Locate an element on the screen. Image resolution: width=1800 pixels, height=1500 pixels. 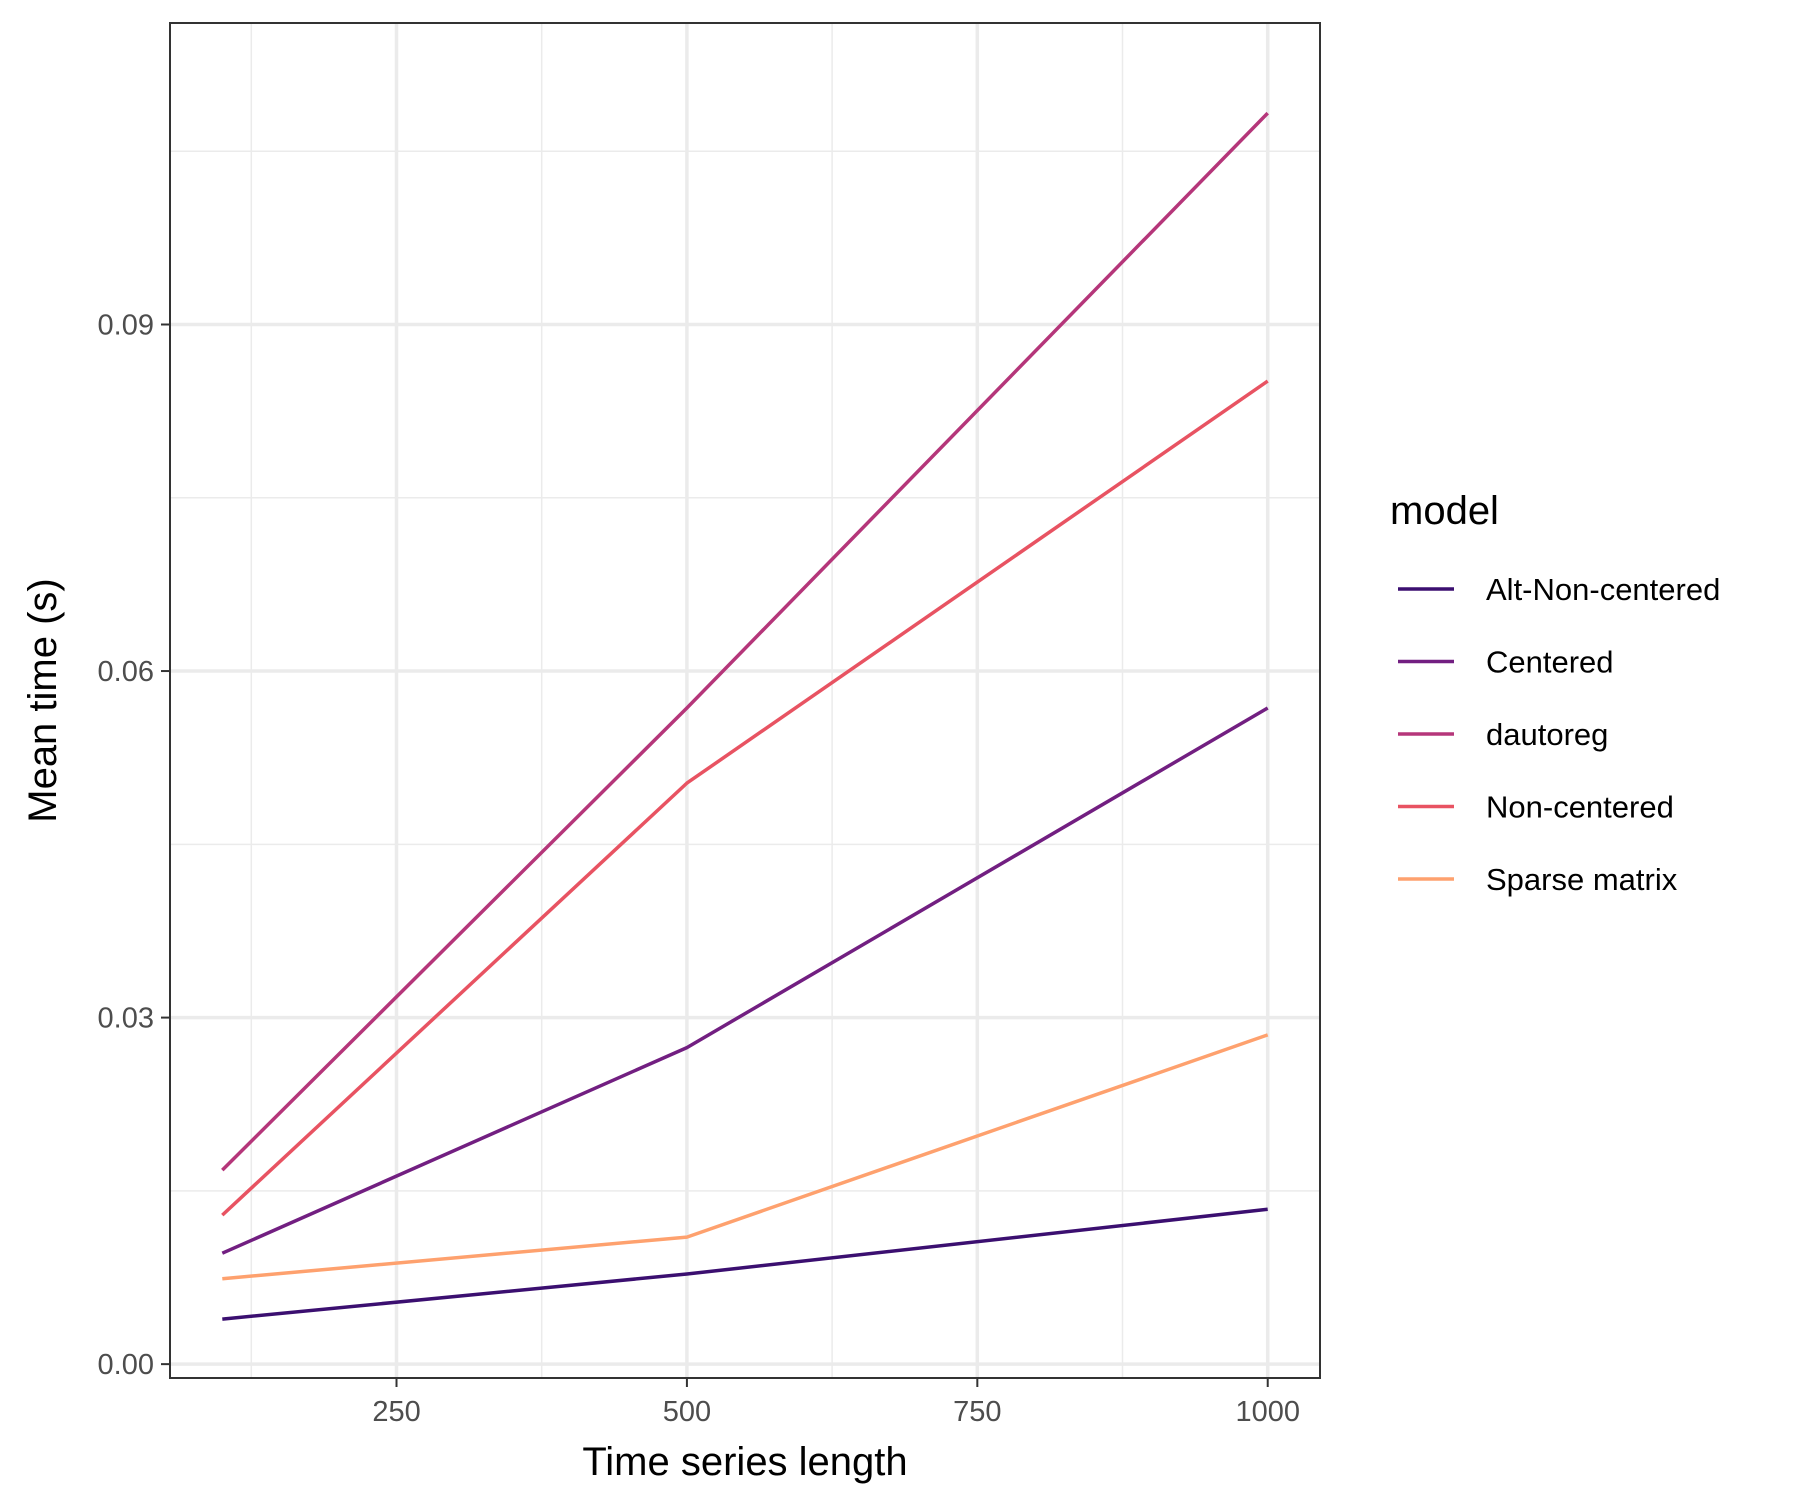
y-tick-label: 0.09 is located at coordinates (126, 325).